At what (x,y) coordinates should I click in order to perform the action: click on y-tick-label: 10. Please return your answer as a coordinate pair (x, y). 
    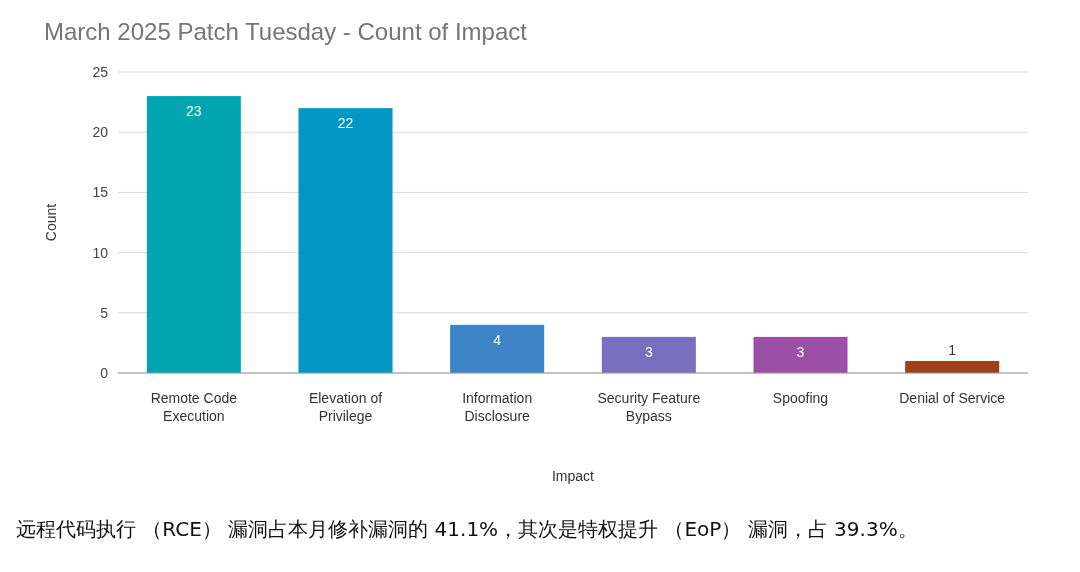
    Looking at the image, I should click on (100, 252).